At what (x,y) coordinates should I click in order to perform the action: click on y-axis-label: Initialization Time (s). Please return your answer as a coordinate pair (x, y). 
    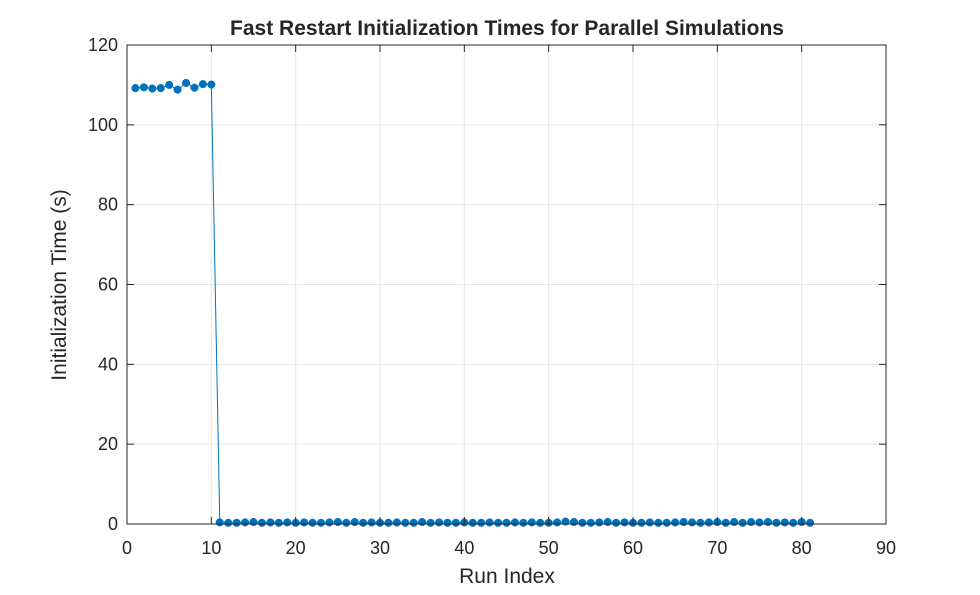
    Looking at the image, I should click on (59, 284).